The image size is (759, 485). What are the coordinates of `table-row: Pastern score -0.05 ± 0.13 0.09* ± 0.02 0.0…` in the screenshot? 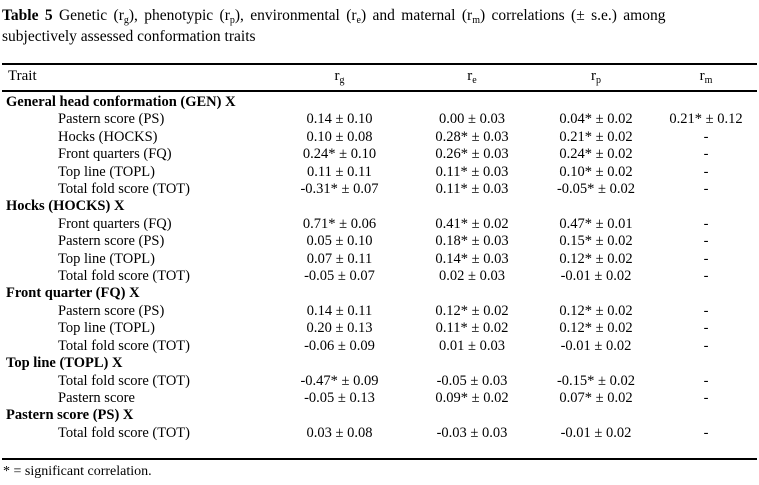 It's located at (379, 398).